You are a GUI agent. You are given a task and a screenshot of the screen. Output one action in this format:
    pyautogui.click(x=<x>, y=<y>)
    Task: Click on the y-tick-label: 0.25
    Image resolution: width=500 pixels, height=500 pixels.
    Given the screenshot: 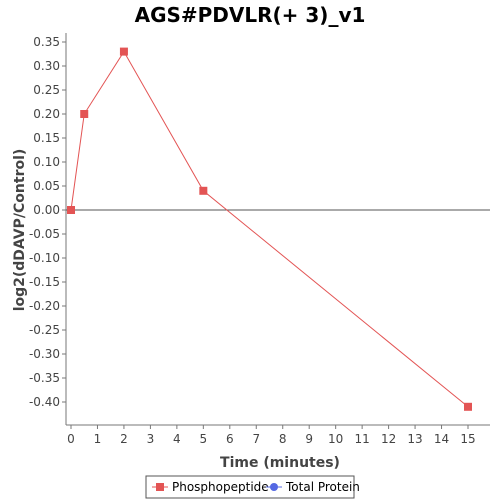 What is the action you would take?
    pyautogui.click(x=46, y=90)
    